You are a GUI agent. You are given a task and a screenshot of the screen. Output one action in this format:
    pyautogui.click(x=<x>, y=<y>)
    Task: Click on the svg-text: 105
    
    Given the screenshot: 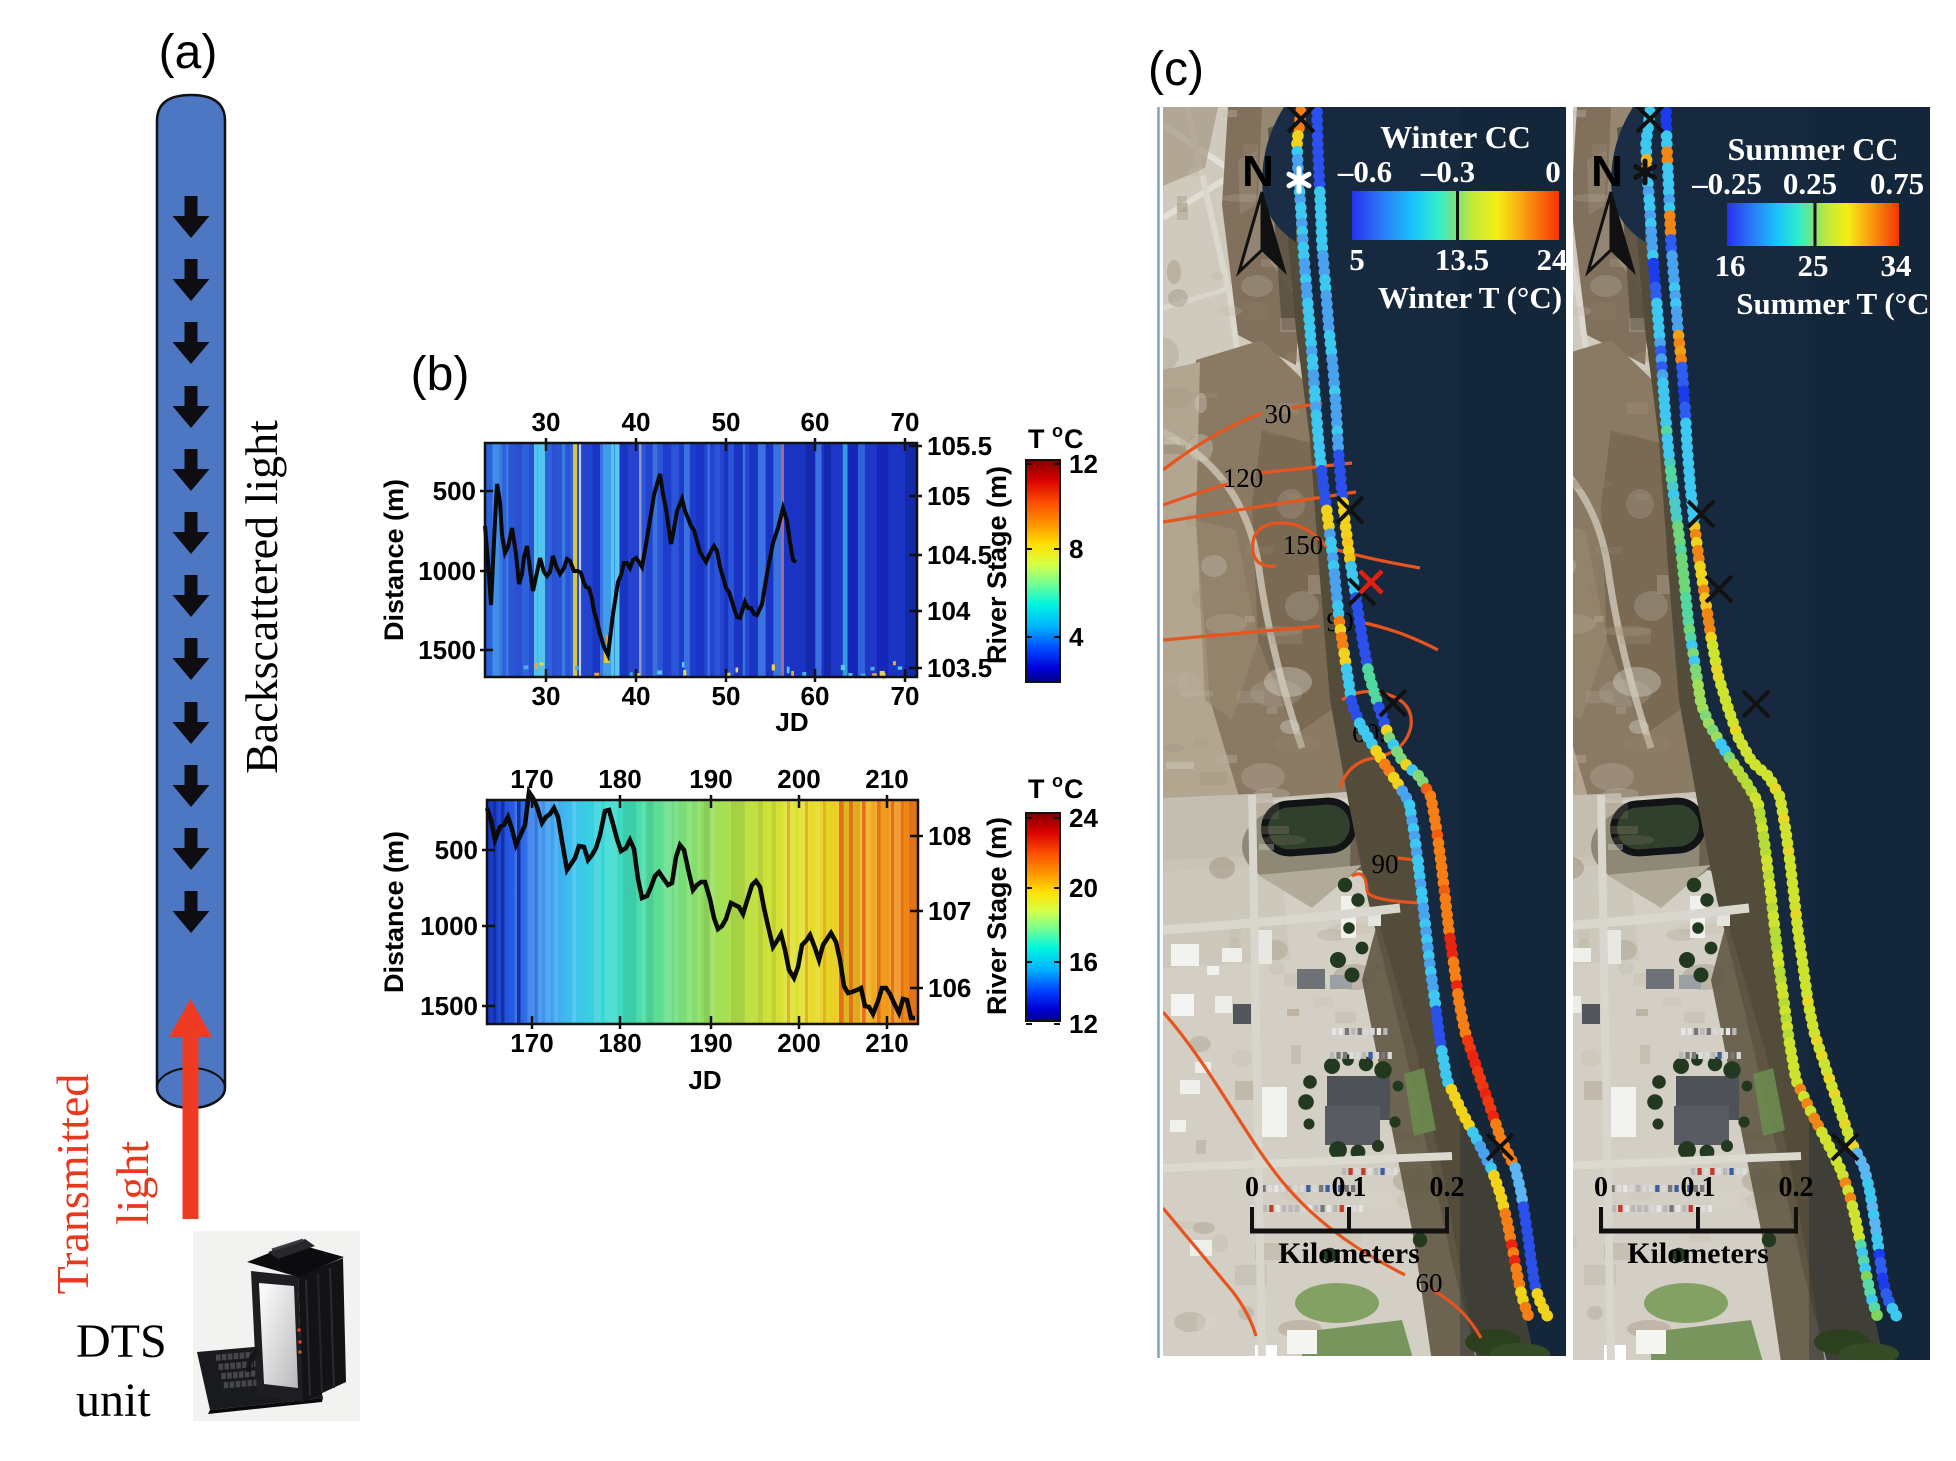 What is the action you would take?
    pyautogui.click(x=948, y=496)
    